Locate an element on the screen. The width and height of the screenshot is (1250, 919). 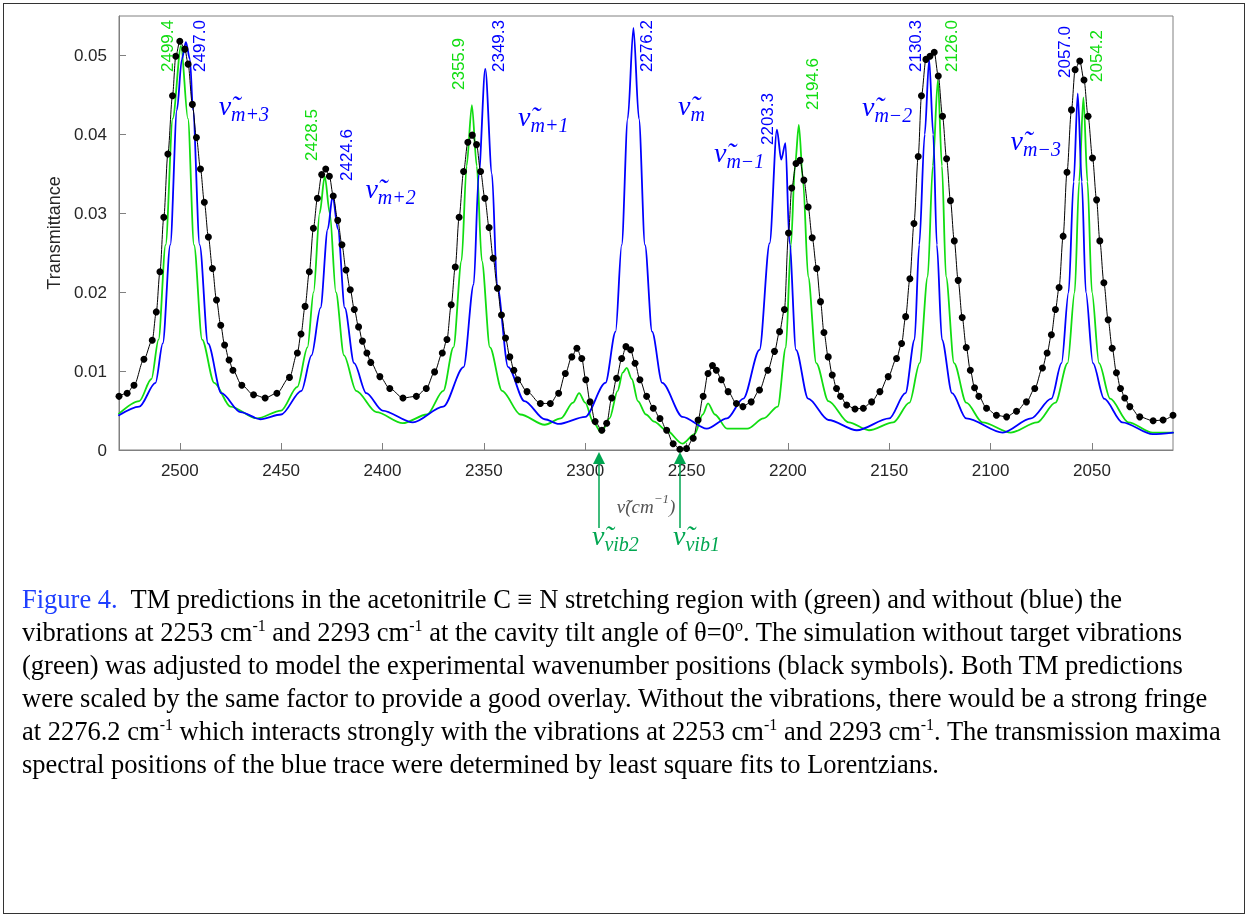
y-tick-label: 0.02 is located at coordinates (90, 292).